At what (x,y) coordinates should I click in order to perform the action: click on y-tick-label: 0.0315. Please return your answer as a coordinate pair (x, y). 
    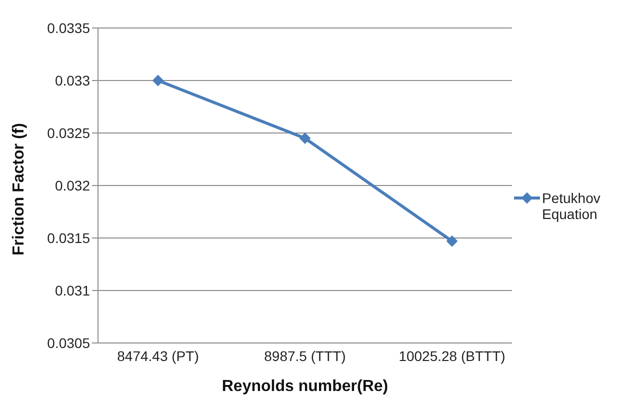
    Looking at the image, I should click on (68, 238).